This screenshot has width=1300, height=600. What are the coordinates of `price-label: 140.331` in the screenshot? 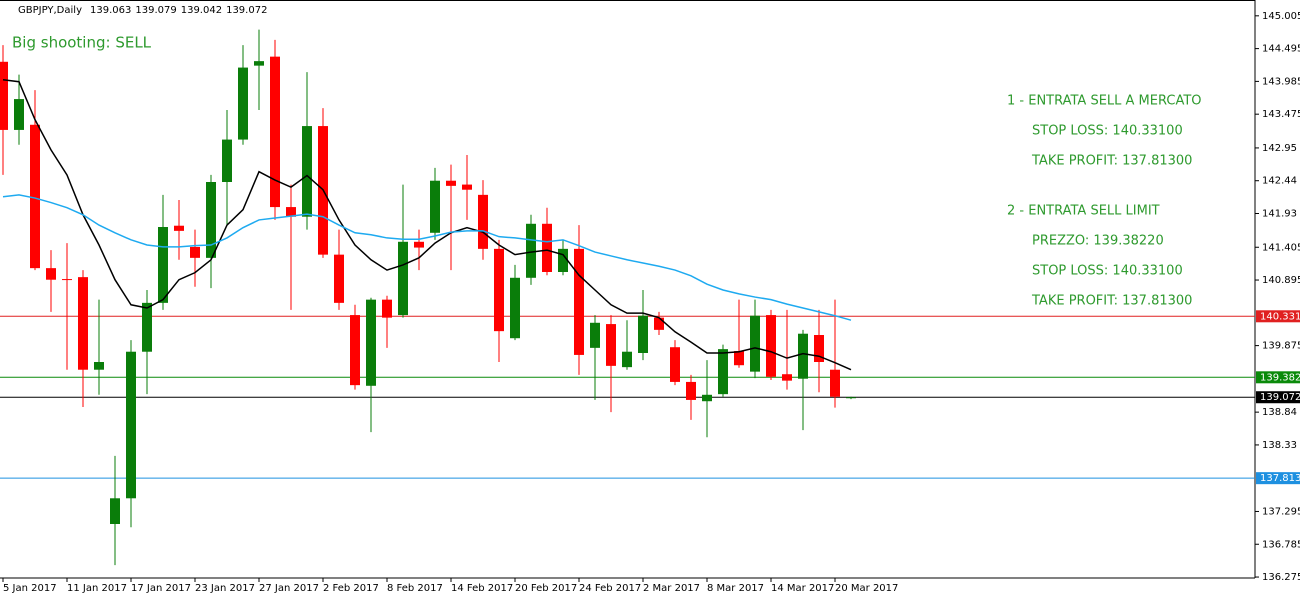 It's located at (1280, 316).